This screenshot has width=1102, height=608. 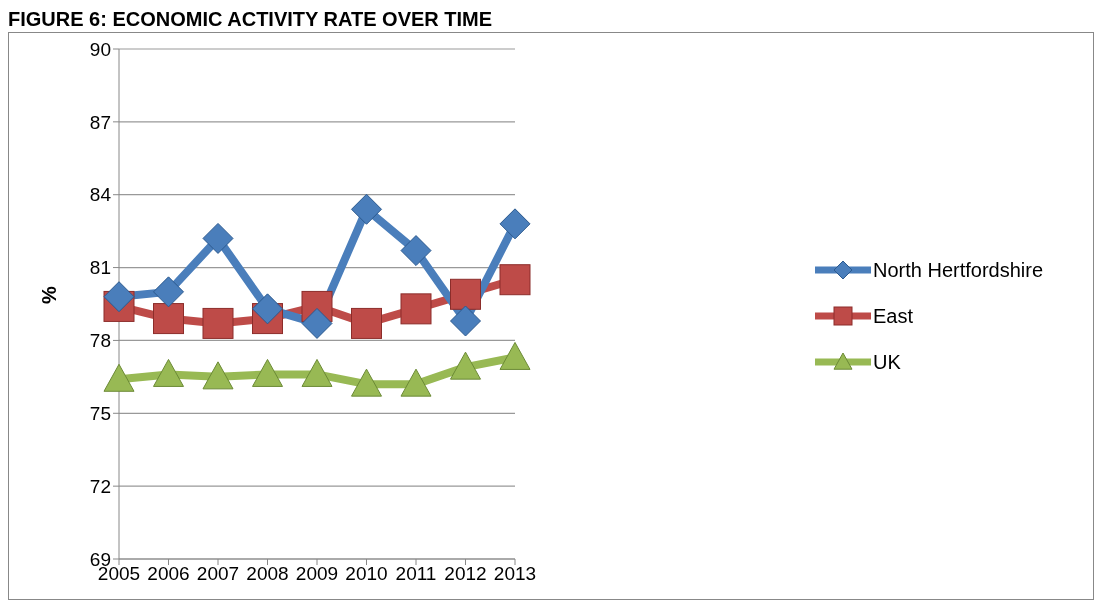 I want to click on chart-title: FIGURE 6: ECONOMIC ACTIVITY RATE OVER TIME, so click(x=251, y=20).